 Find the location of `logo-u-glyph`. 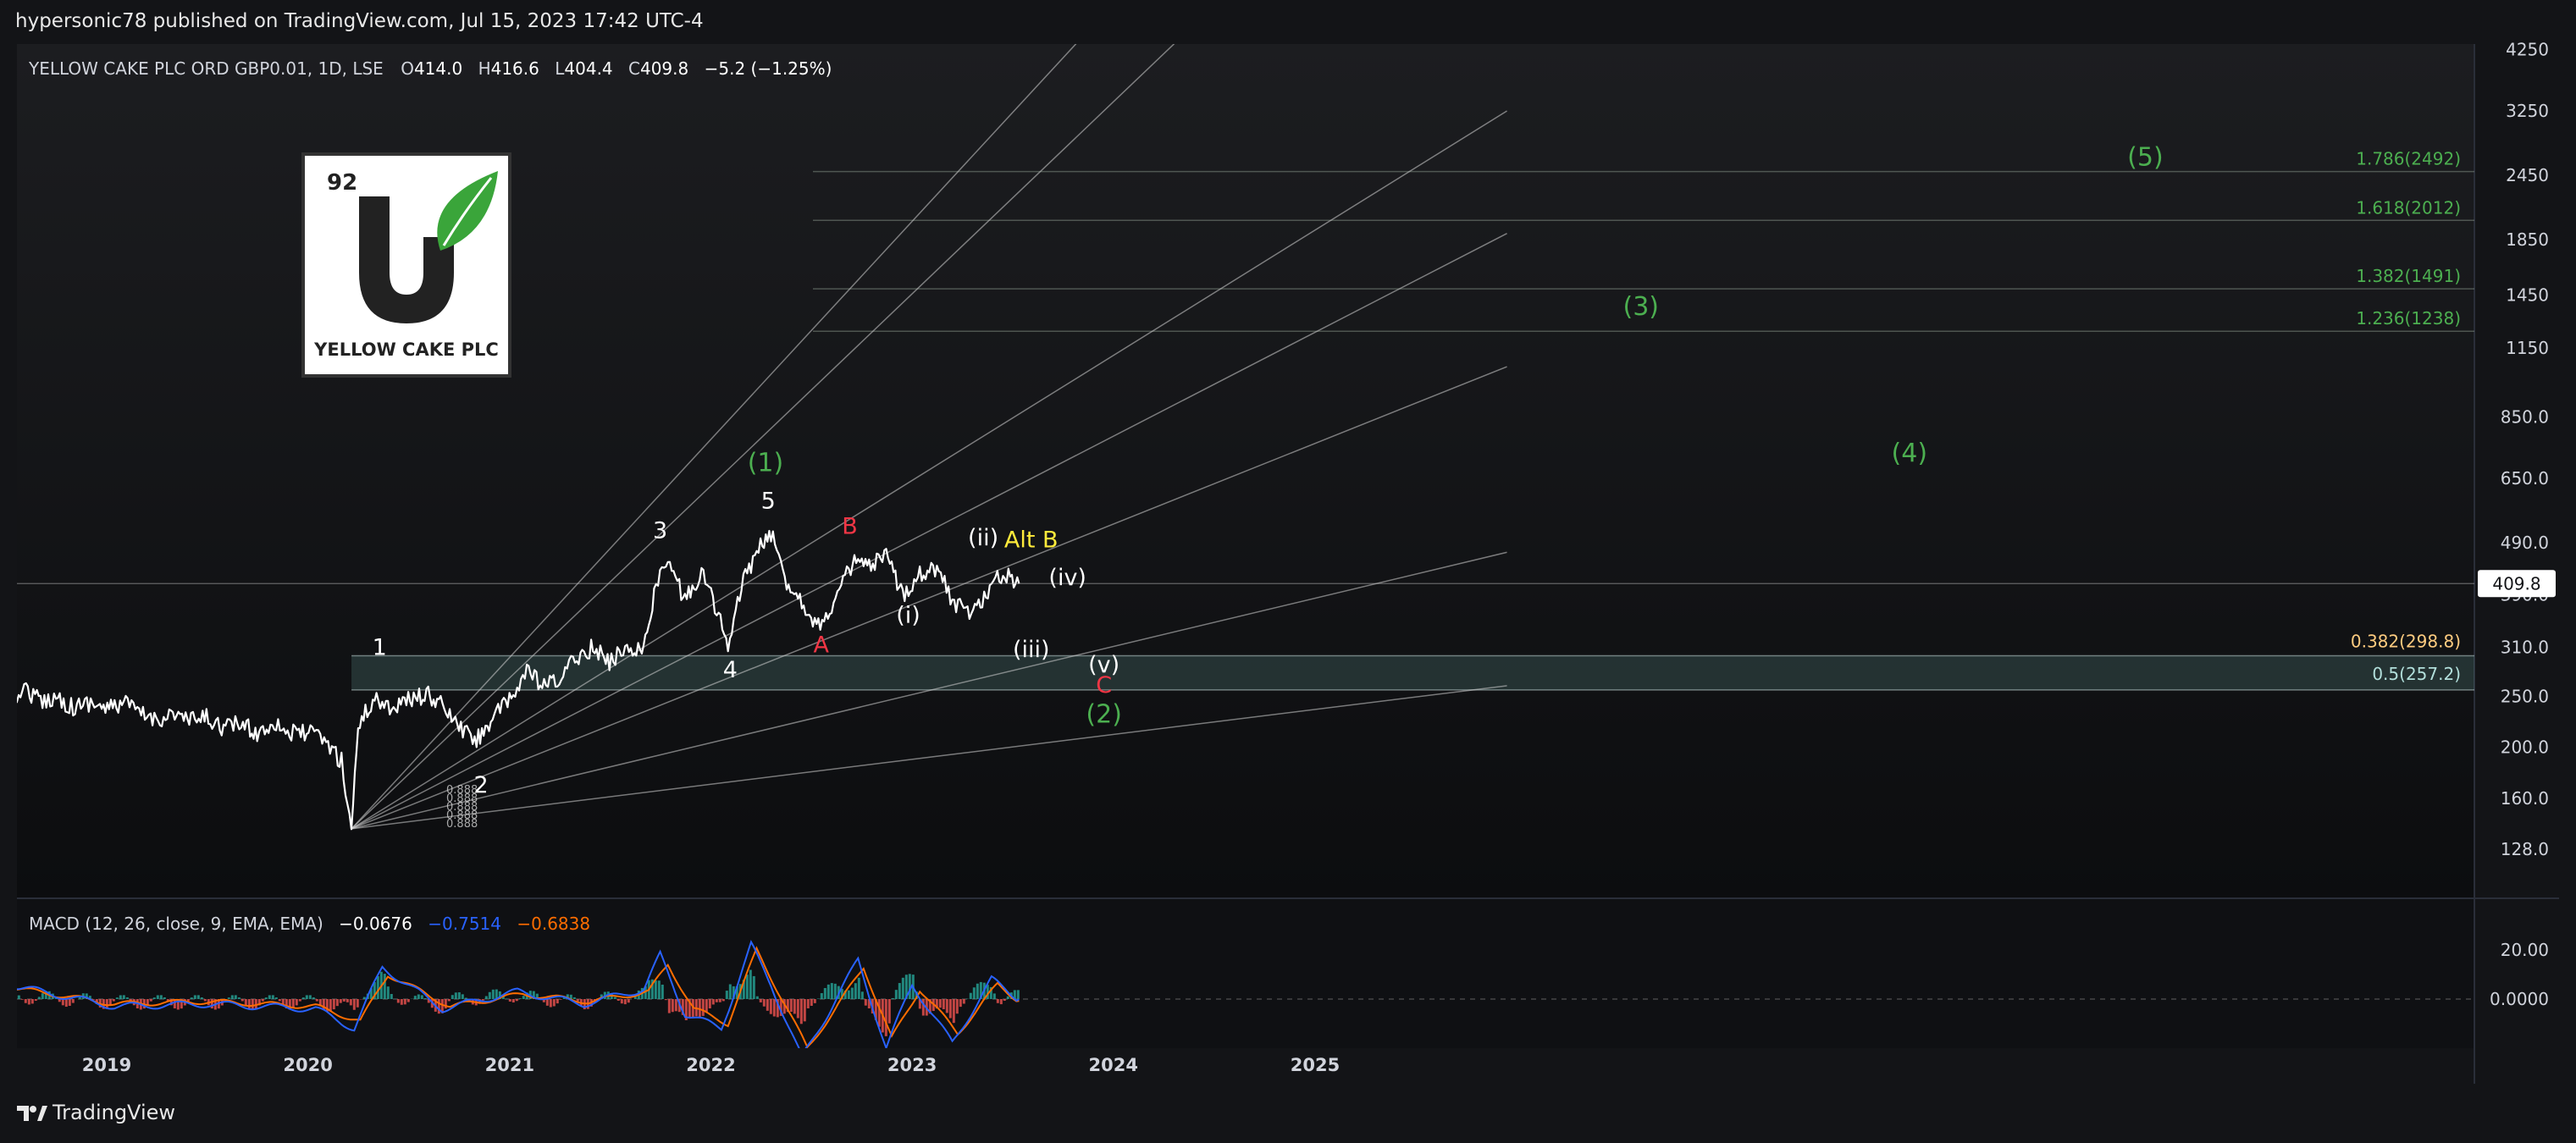

logo-u-glyph is located at coordinates (406, 259).